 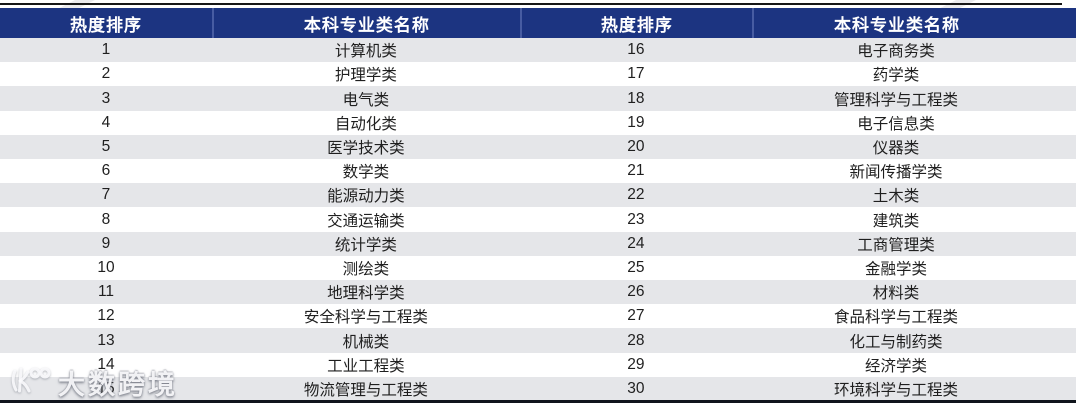 What do you see at coordinates (366, 366) in the screenshot?
I see `major-left-cell: 工业工程类` at bounding box center [366, 366].